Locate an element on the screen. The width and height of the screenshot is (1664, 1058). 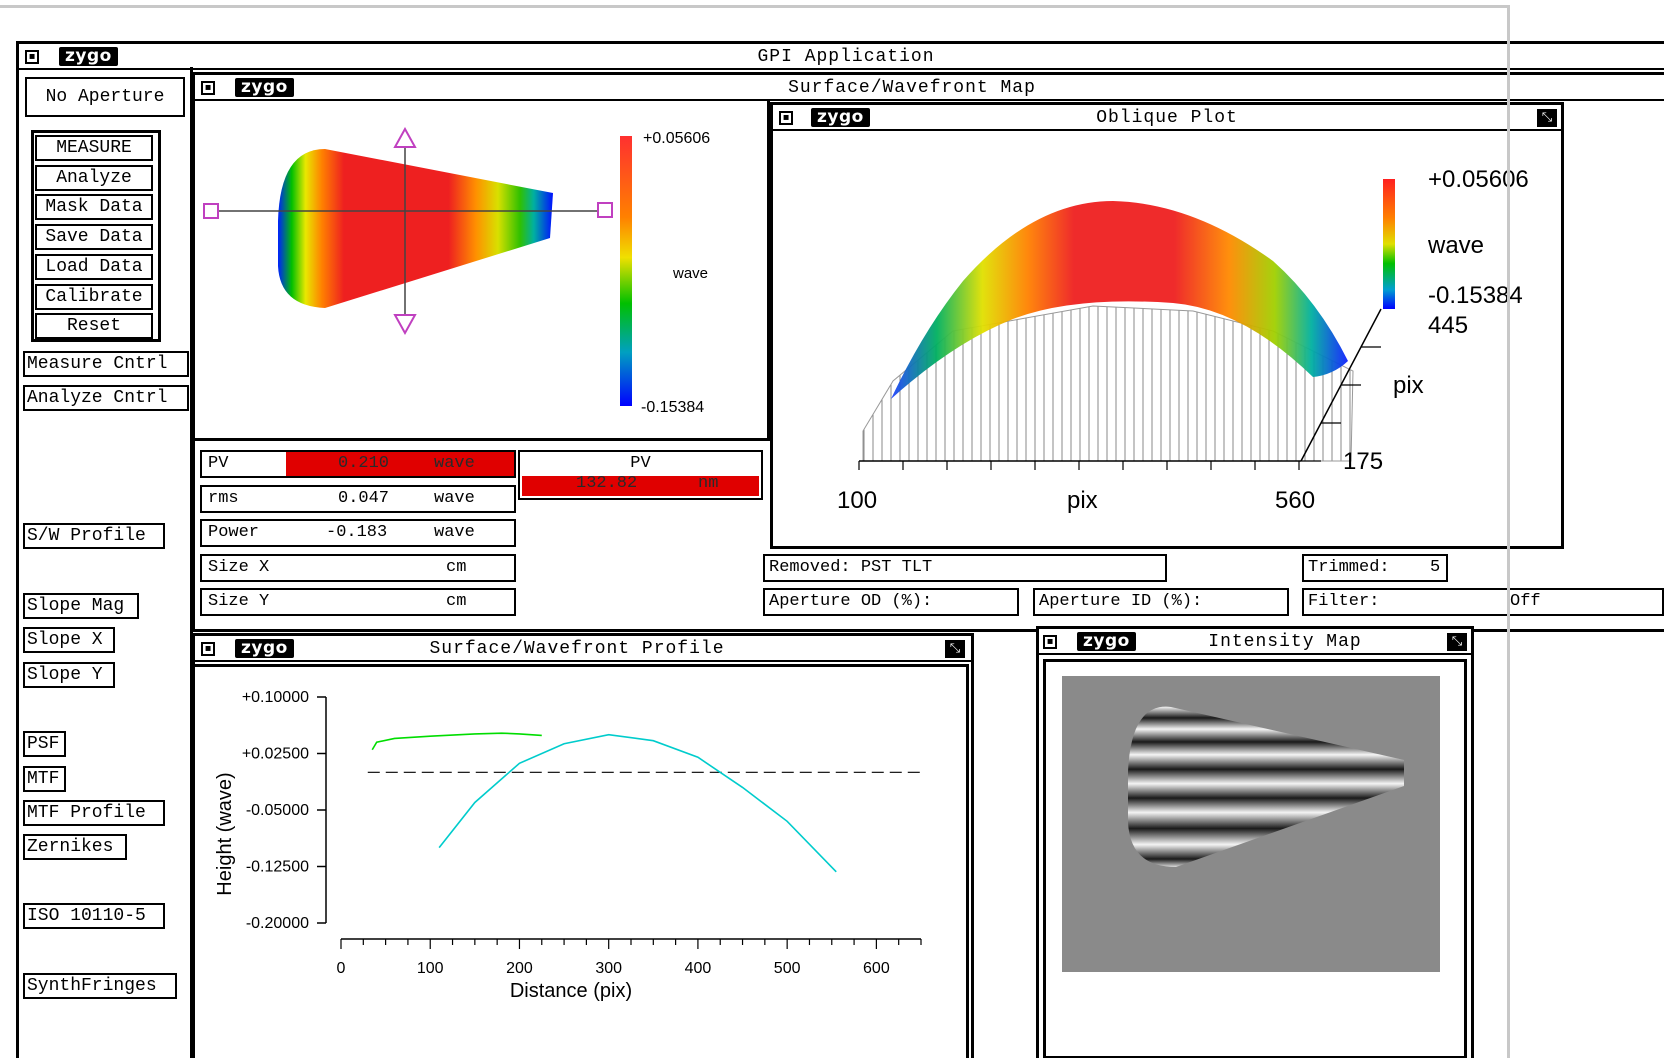
oblique-title: Oblique Plot is located at coordinates (1167, 118).